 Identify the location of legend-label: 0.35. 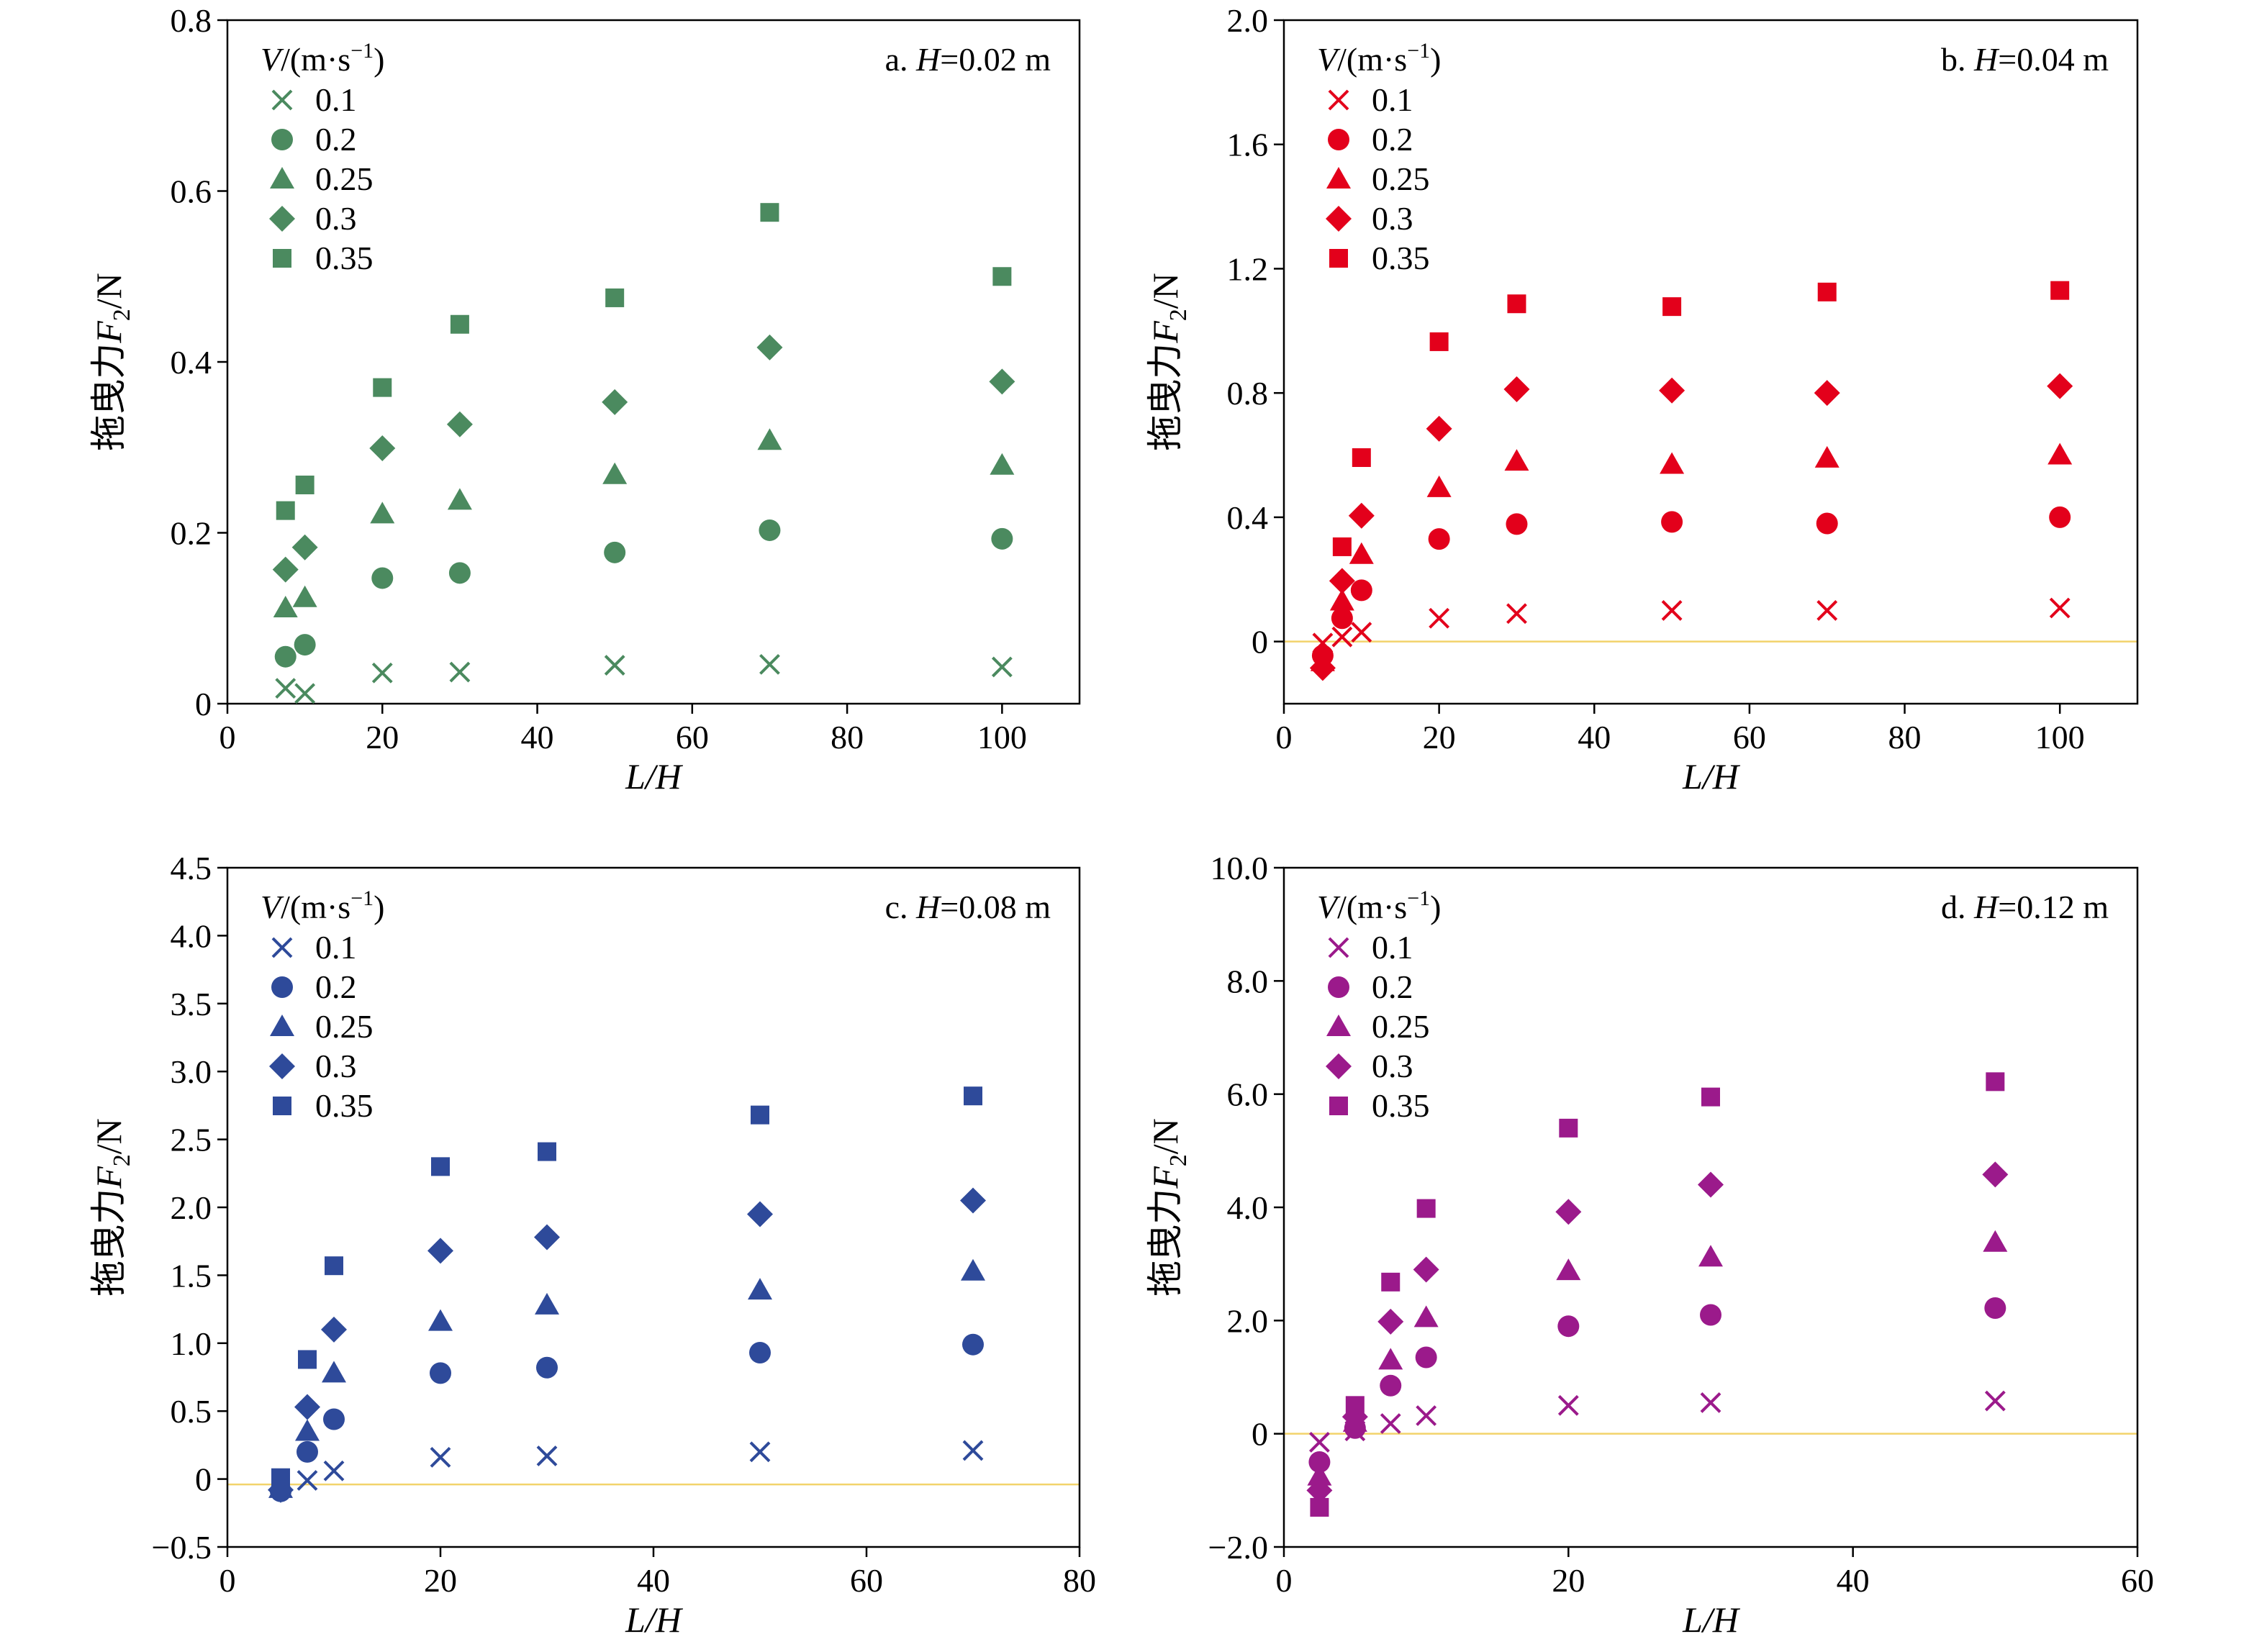
(345, 1105).